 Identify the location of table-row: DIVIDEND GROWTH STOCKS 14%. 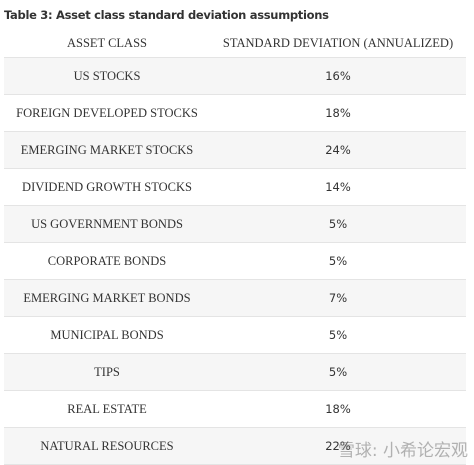
(235, 187).